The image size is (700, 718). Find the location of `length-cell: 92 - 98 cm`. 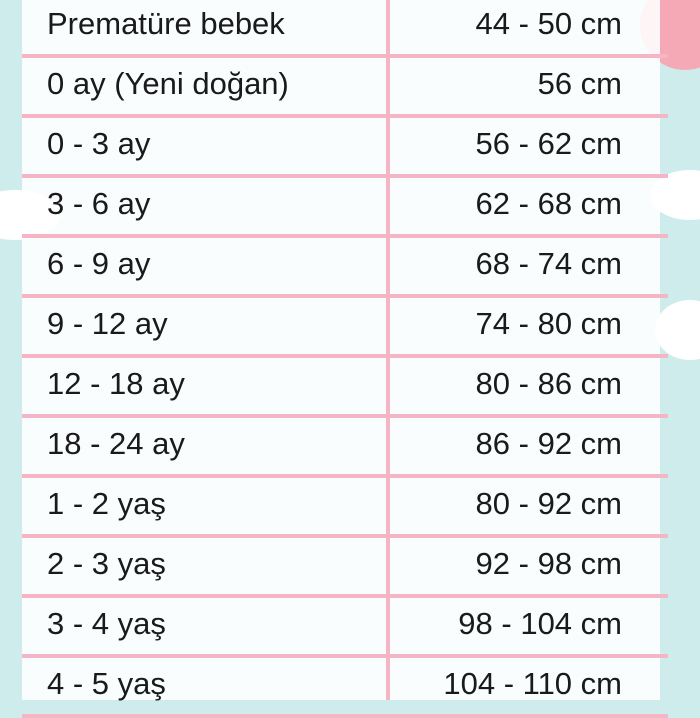

length-cell: 92 - 98 cm is located at coordinates (548, 563).